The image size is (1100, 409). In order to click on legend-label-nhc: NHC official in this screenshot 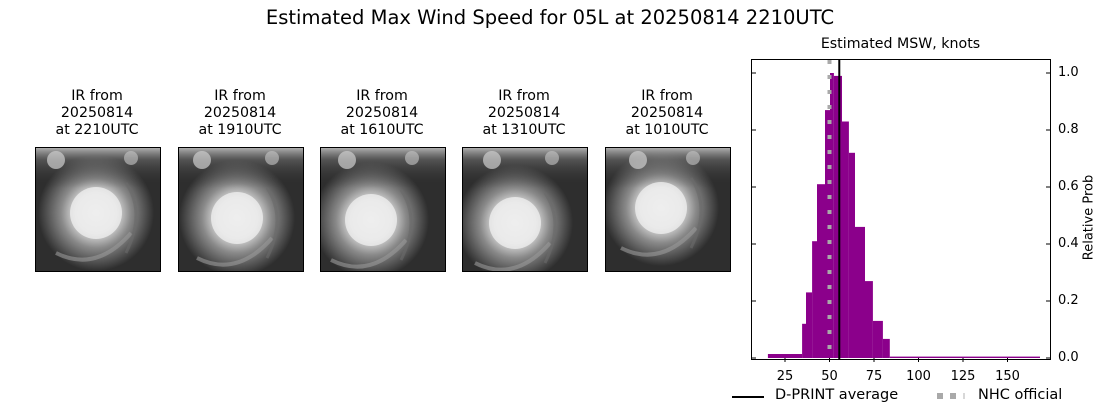, I will do `click(1020, 395)`.